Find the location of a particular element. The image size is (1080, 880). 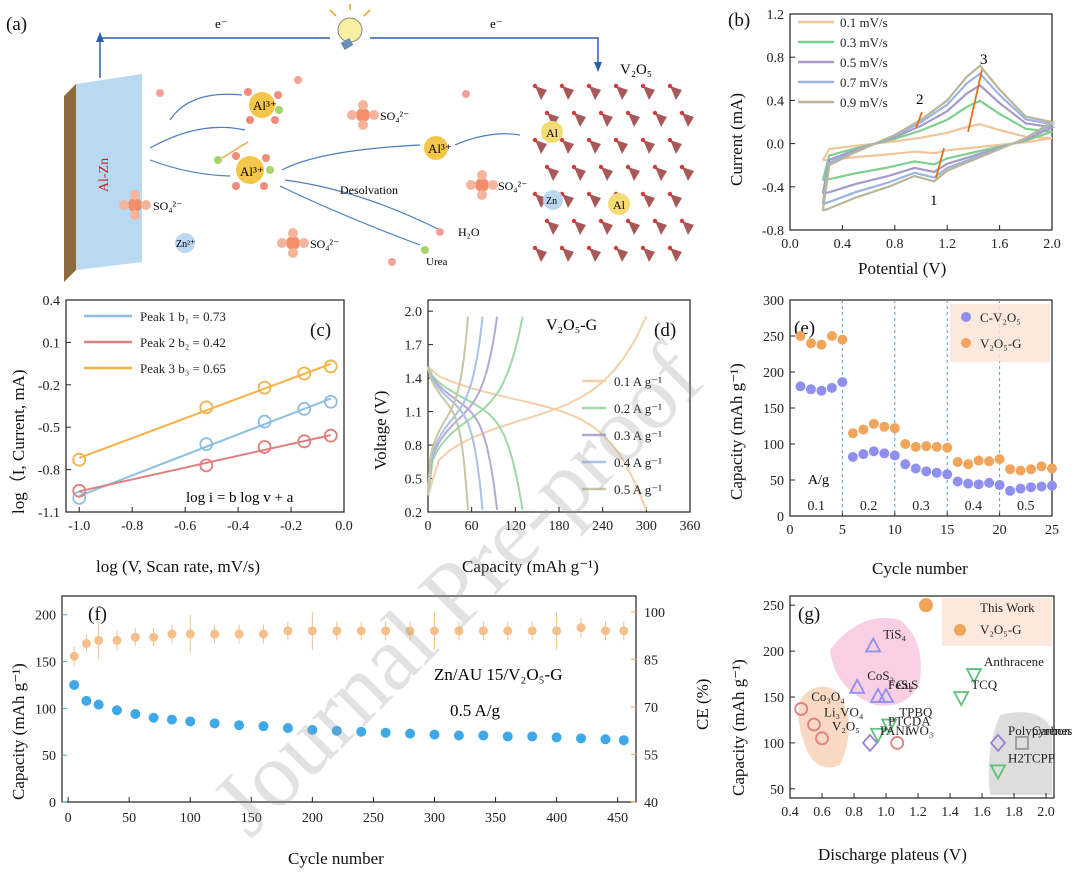

y-right-tick-label: 40 is located at coordinates (651, 803).